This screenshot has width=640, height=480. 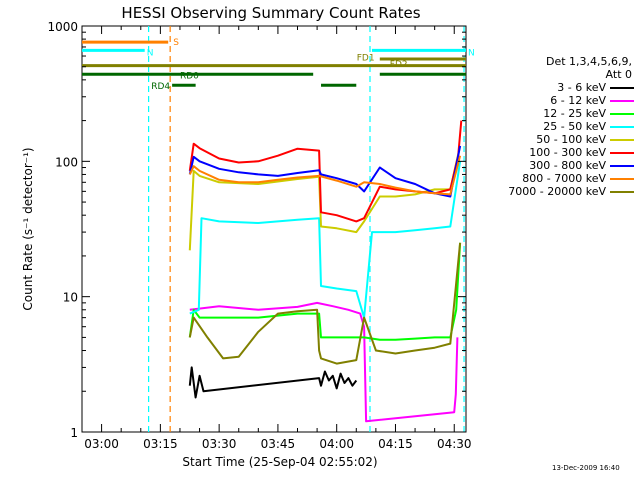 I want to click on legend-label: 800 - 7000 keV, so click(x=564, y=178).